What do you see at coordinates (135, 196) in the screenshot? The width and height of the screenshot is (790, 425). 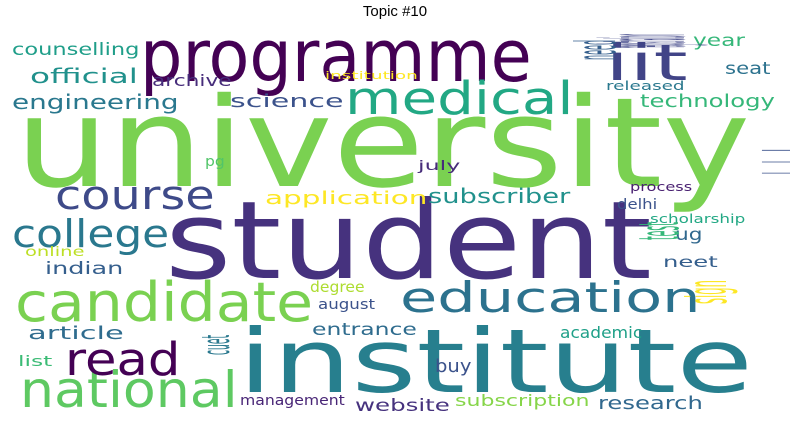 I see `word-course: course` at bounding box center [135, 196].